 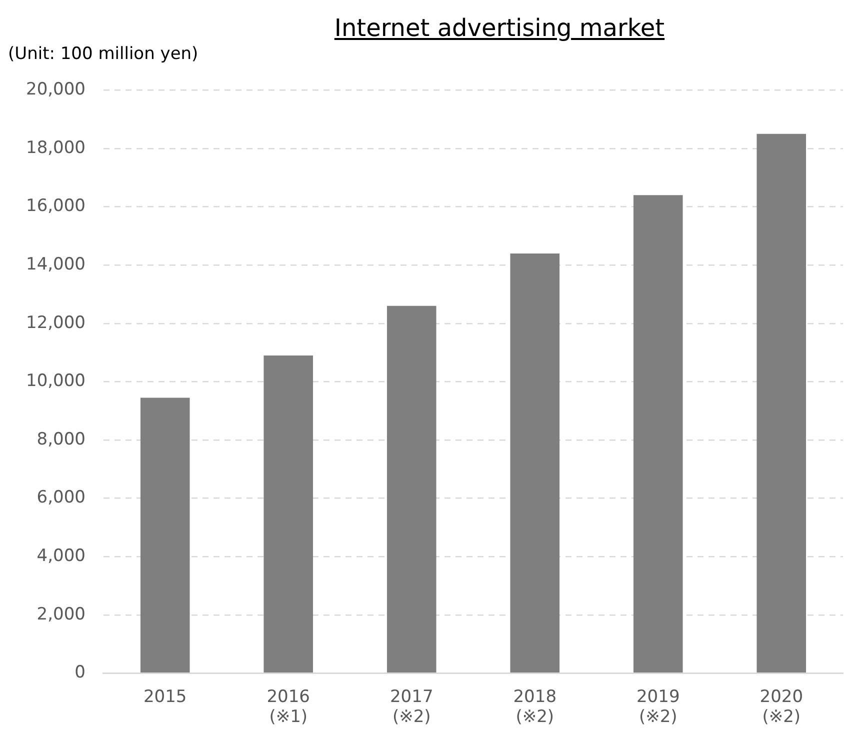 I want to click on y-tick-label: 2,000, so click(x=61, y=614).